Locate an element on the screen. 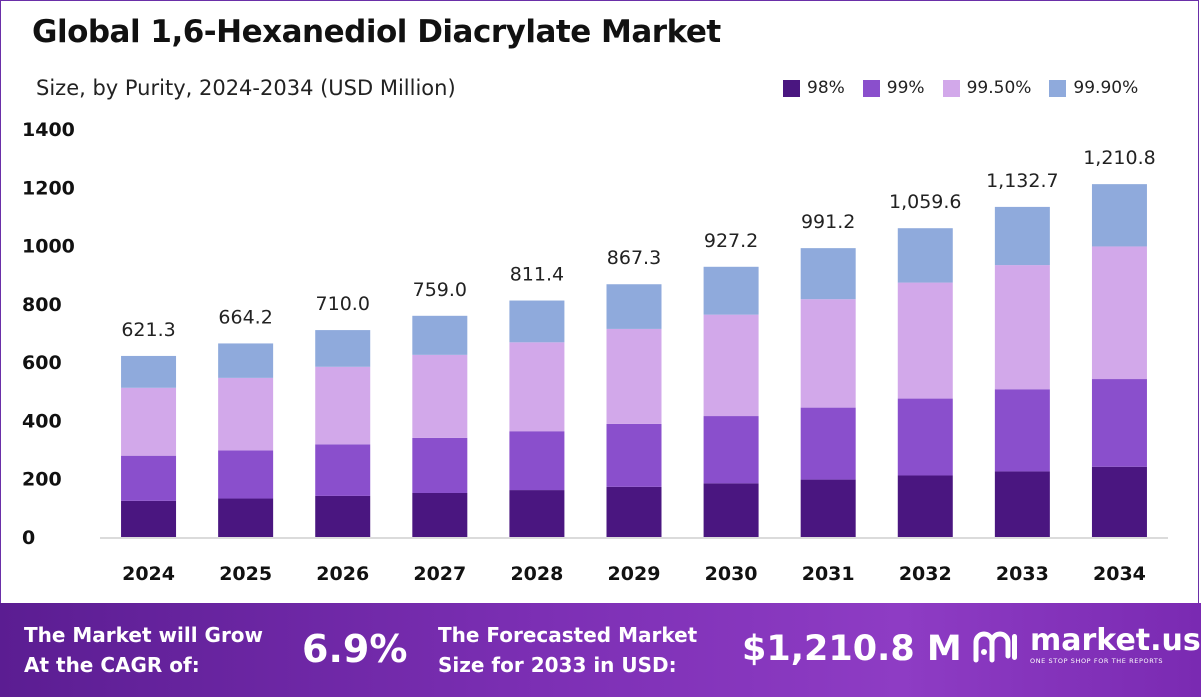 This screenshot has width=1201, height=697. legend: 98% 99% 99.50% 99.90% is located at coordinates (960, 88).